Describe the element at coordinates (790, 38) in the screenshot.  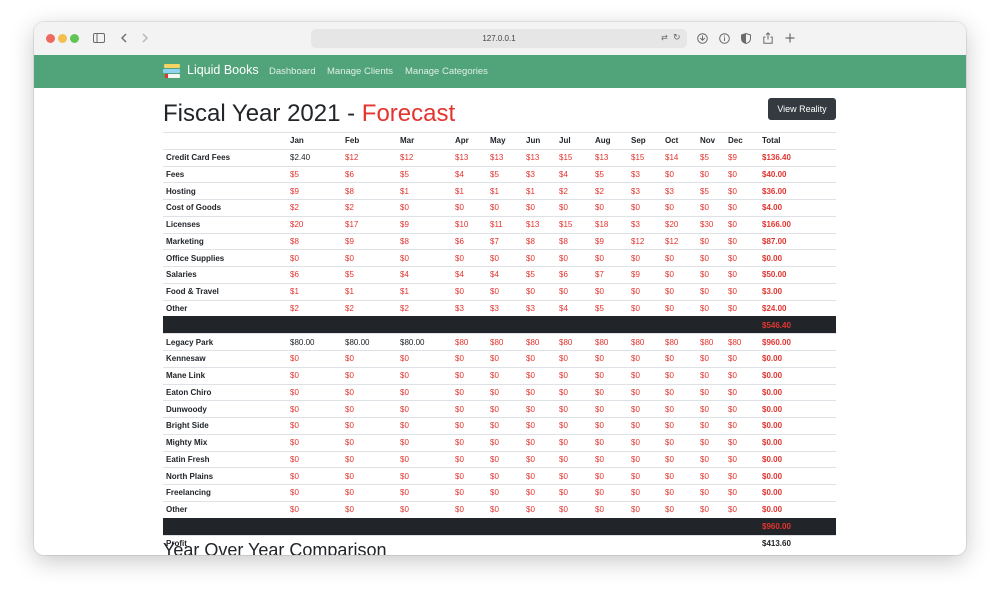
I see `new-tab-icon` at that location.